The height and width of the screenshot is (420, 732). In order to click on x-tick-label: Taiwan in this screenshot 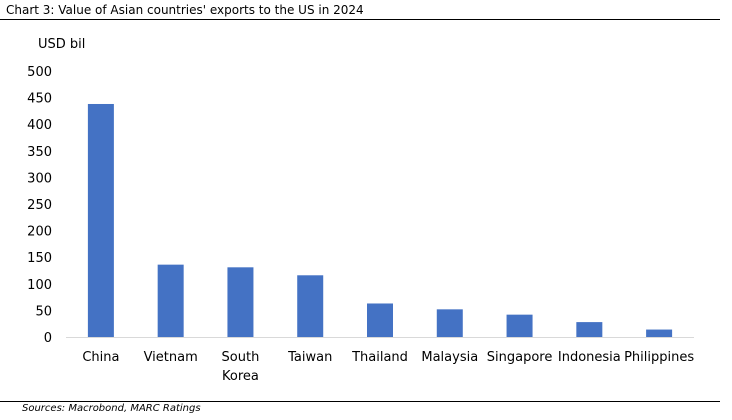, I will do `click(309, 357)`.